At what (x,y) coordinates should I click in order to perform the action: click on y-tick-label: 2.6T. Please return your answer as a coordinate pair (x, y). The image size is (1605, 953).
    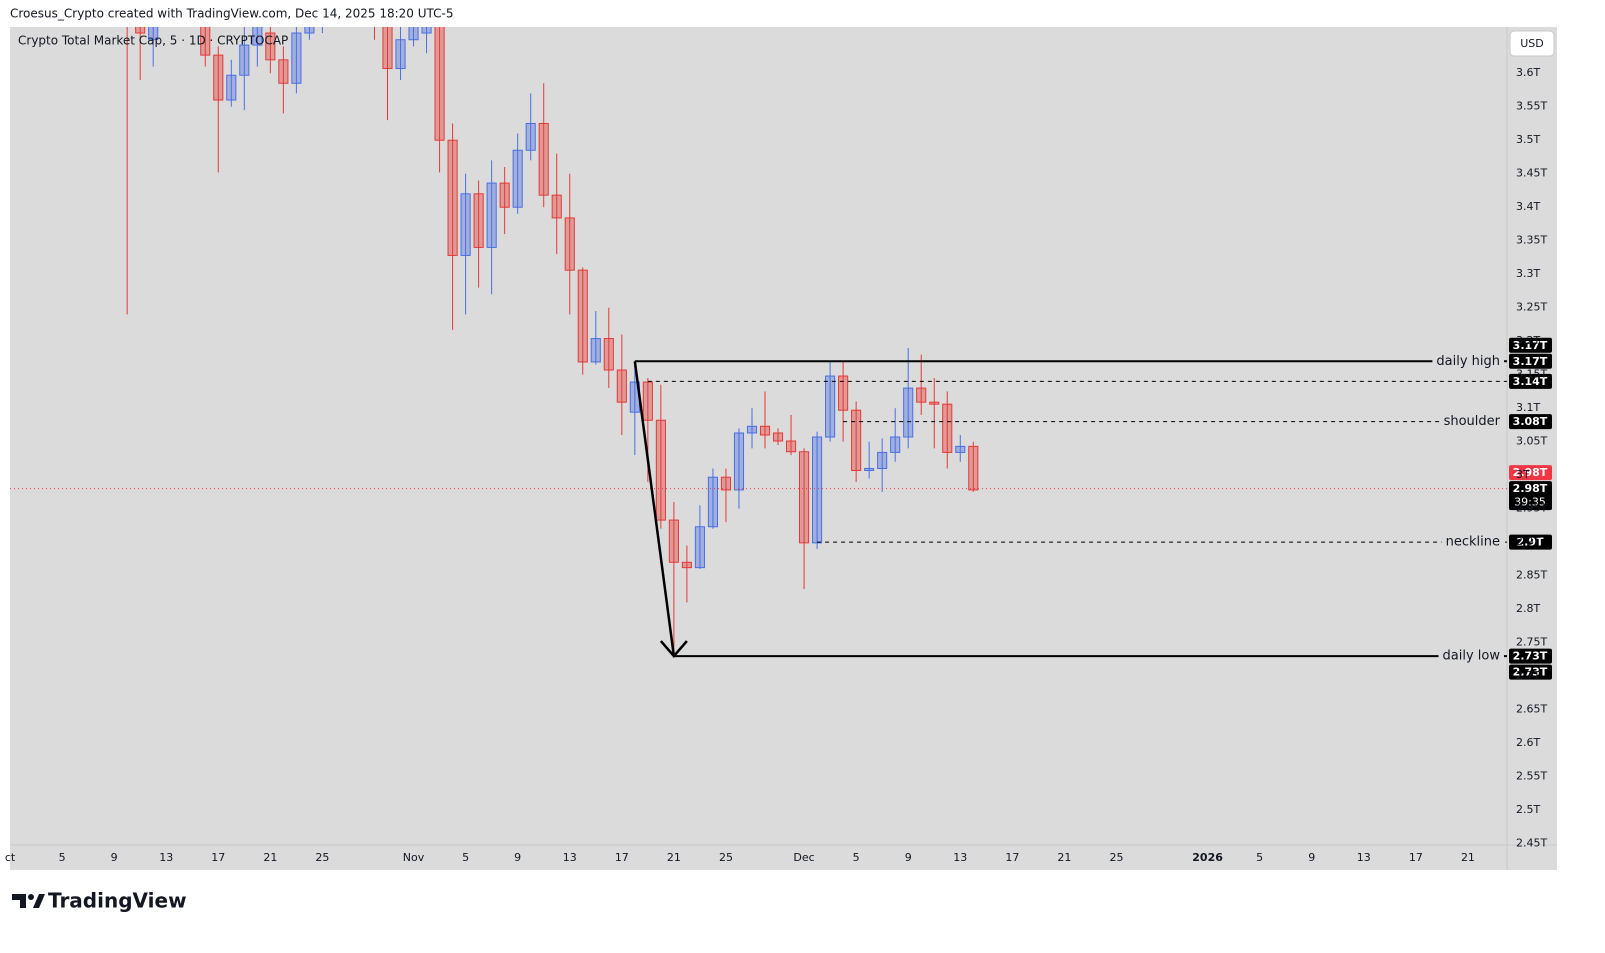
    Looking at the image, I should click on (1528, 742).